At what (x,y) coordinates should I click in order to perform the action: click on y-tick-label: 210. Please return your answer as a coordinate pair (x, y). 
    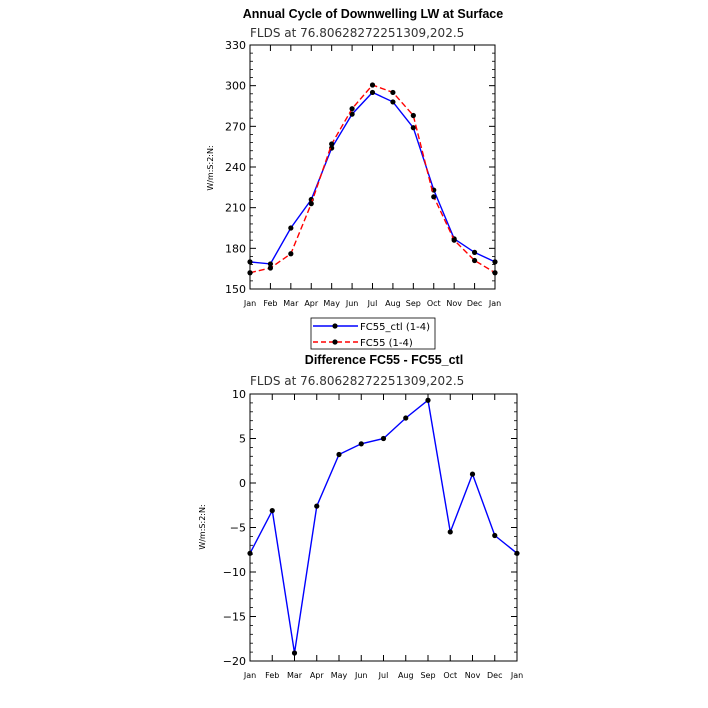
    Looking at the image, I should click on (235, 208).